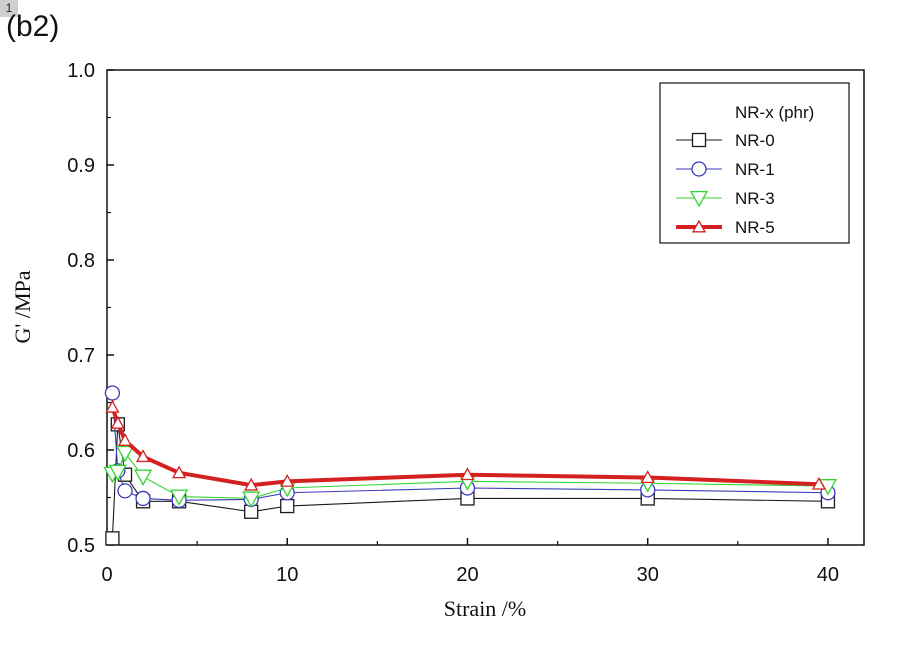 This screenshot has height=650, width=900. Describe the element at coordinates (755, 169) in the screenshot. I see `legend-label: NR-1` at that location.